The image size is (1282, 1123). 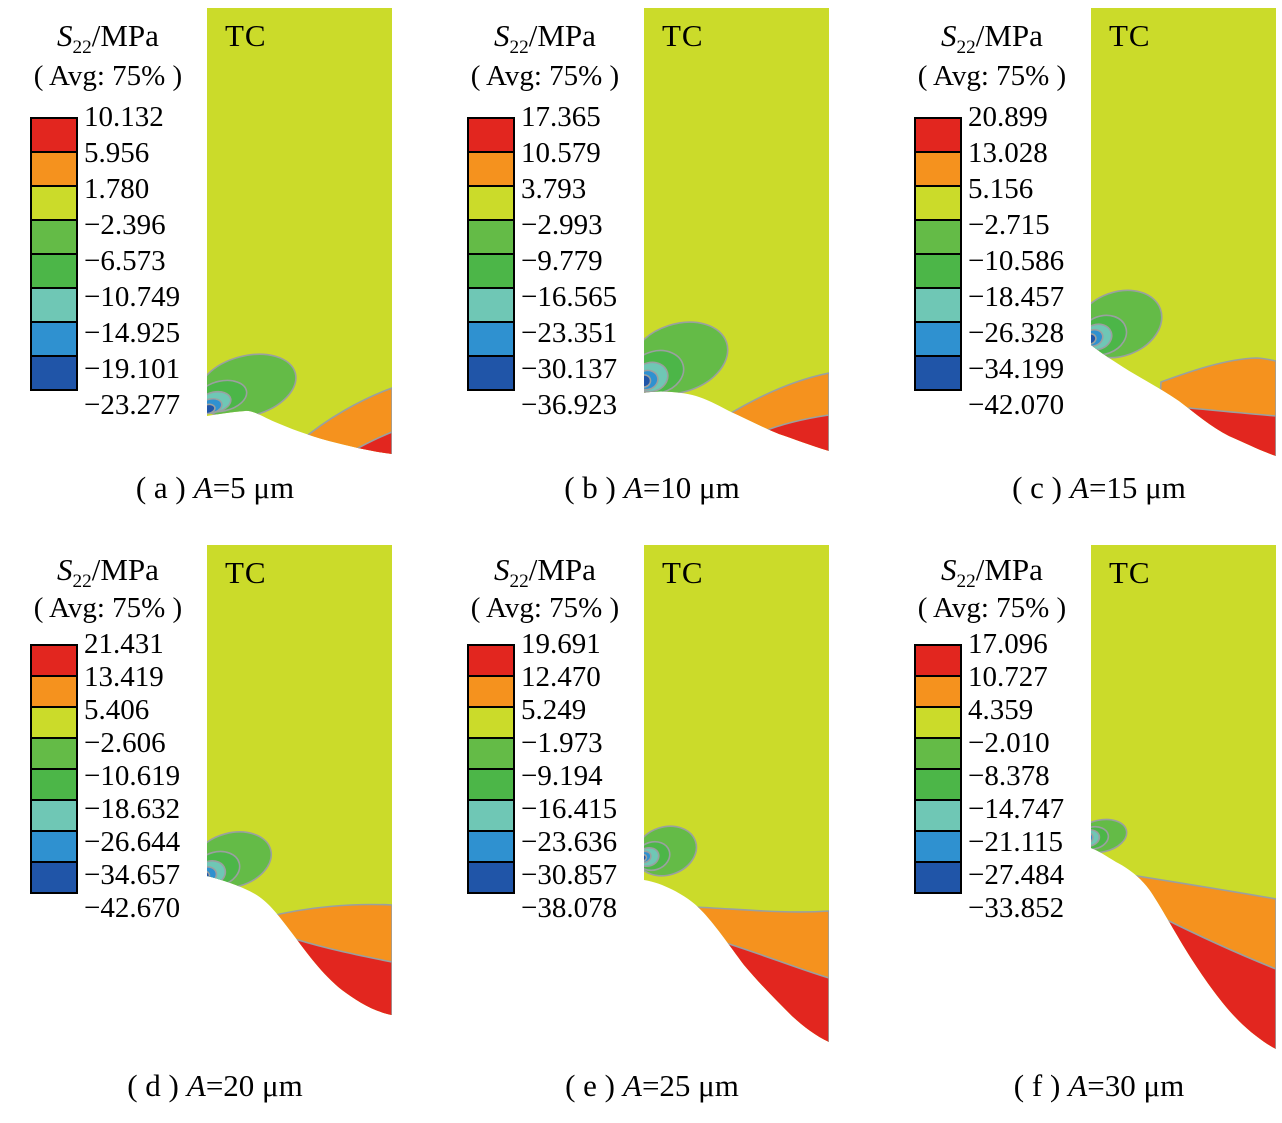 I want to click on legend-value: −2.396, so click(x=125, y=224).